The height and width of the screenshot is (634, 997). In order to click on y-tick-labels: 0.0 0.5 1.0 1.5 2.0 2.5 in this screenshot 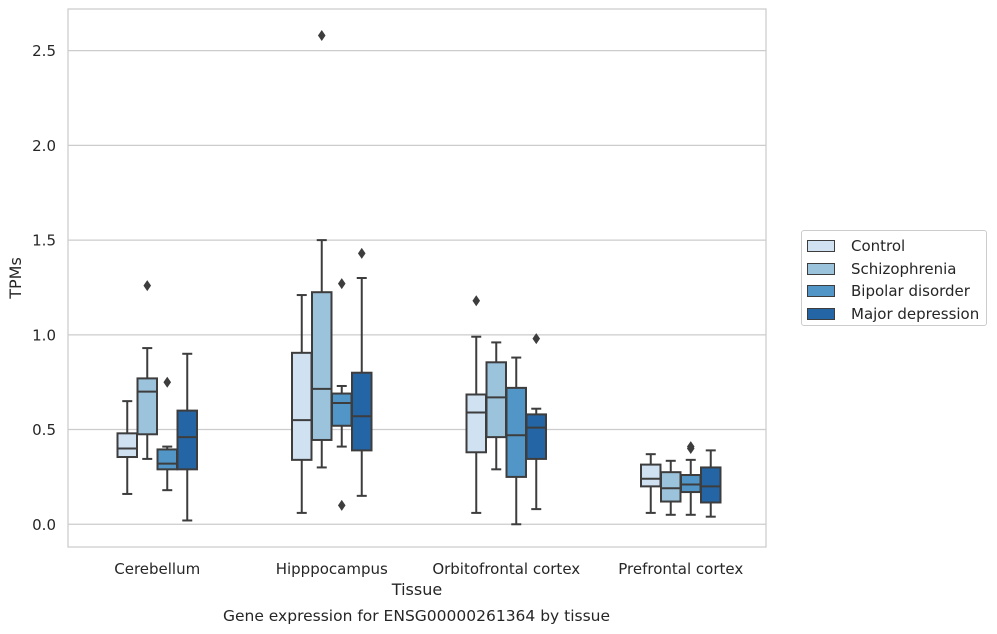, I will do `click(44, 288)`.